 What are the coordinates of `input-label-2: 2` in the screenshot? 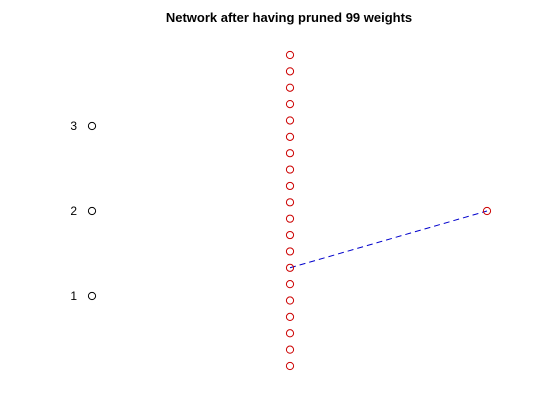 It's located at (73, 211).